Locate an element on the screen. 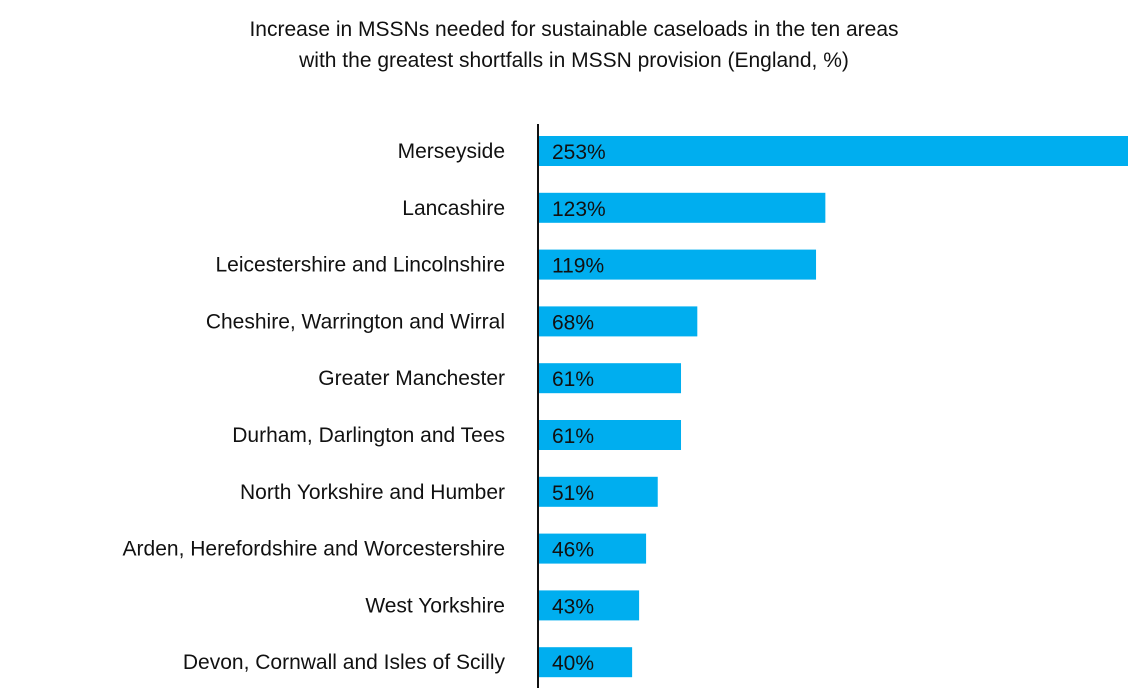  category-label-7: Arden, Herefordshire and Worcestershire is located at coordinates (314, 549).